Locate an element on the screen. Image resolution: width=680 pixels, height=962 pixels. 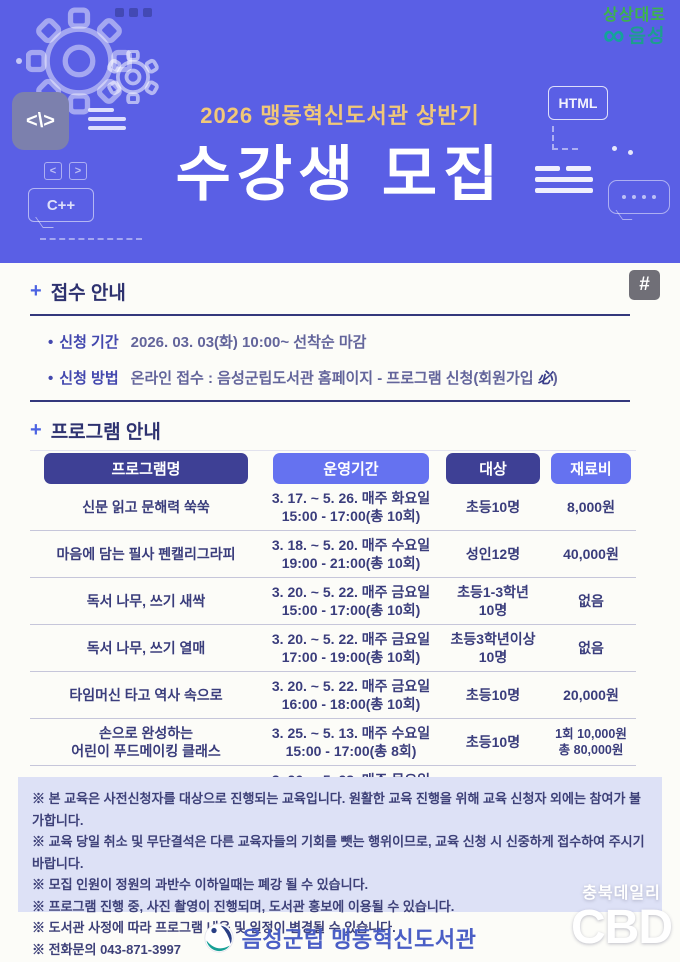
eumseong-brand-logo: 상상대로 ∞ 음성 is located at coordinates (634, 29).